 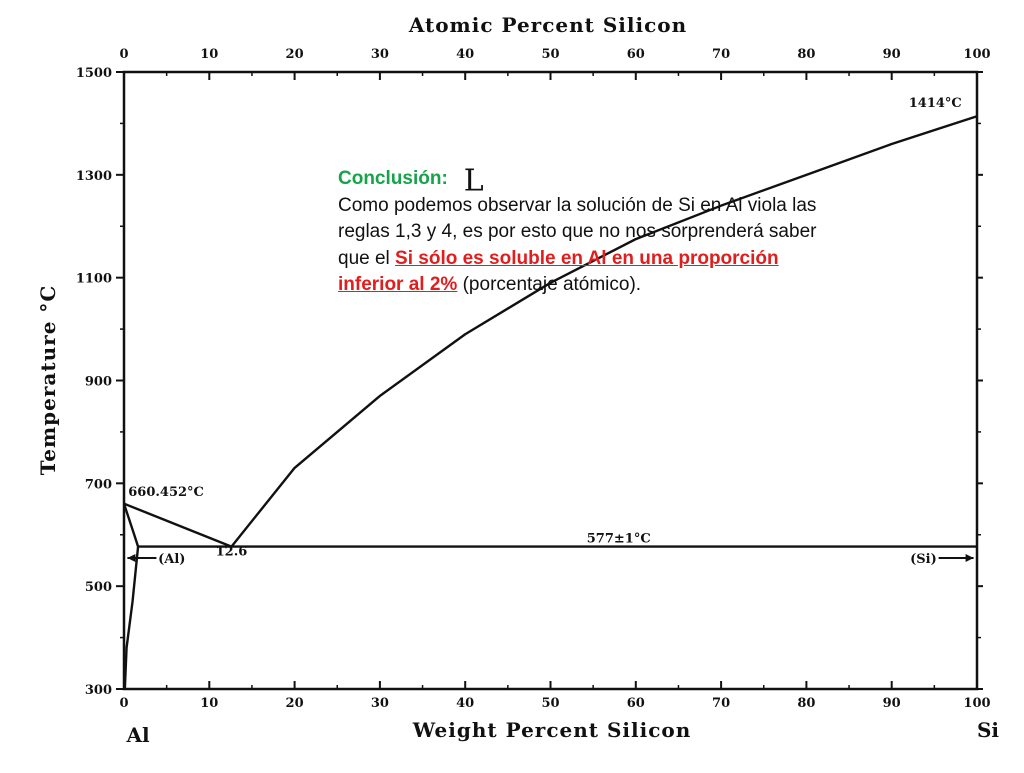 What do you see at coordinates (988, 730) in the screenshot?
I see `x-end-label-right: Si` at bounding box center [988, 730].